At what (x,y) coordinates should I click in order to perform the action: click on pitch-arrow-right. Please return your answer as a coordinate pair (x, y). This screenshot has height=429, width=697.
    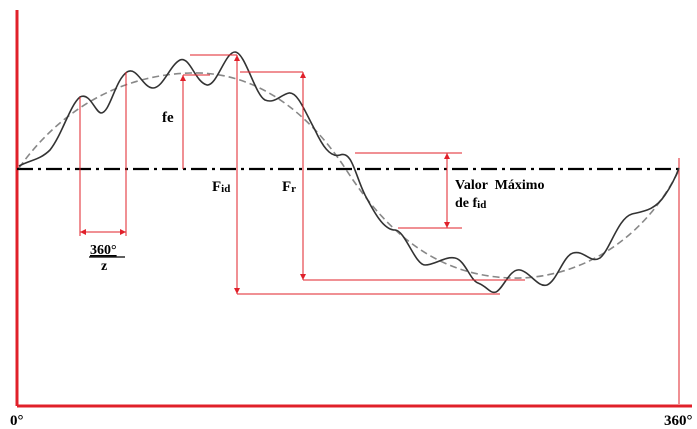
    Looking at the image, I should click on (123, 232).